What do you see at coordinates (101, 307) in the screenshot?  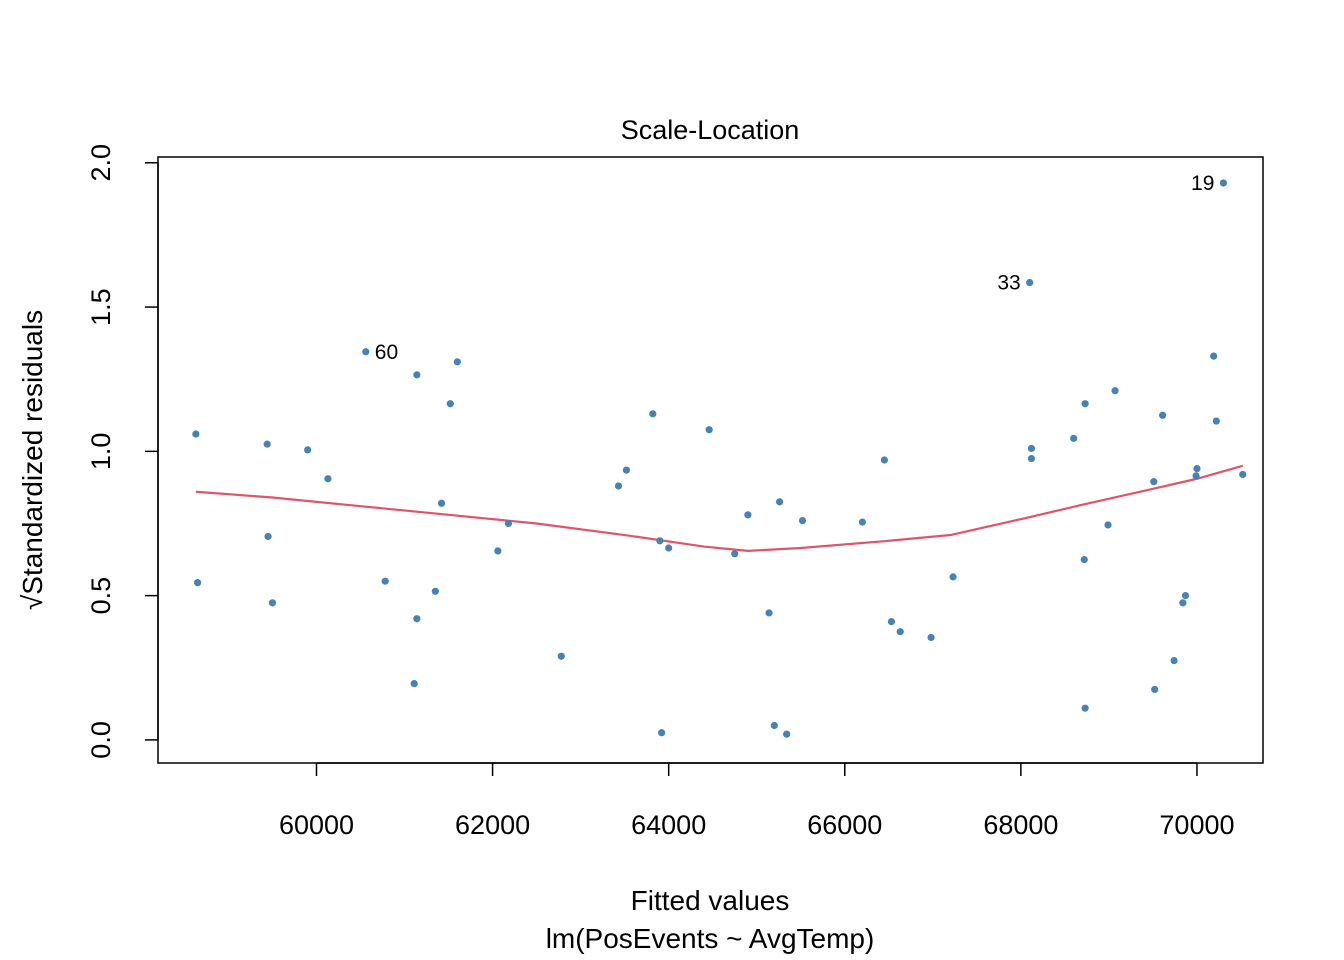 I see `y-tick-label: 1.5` at bounding box center [101, 307].